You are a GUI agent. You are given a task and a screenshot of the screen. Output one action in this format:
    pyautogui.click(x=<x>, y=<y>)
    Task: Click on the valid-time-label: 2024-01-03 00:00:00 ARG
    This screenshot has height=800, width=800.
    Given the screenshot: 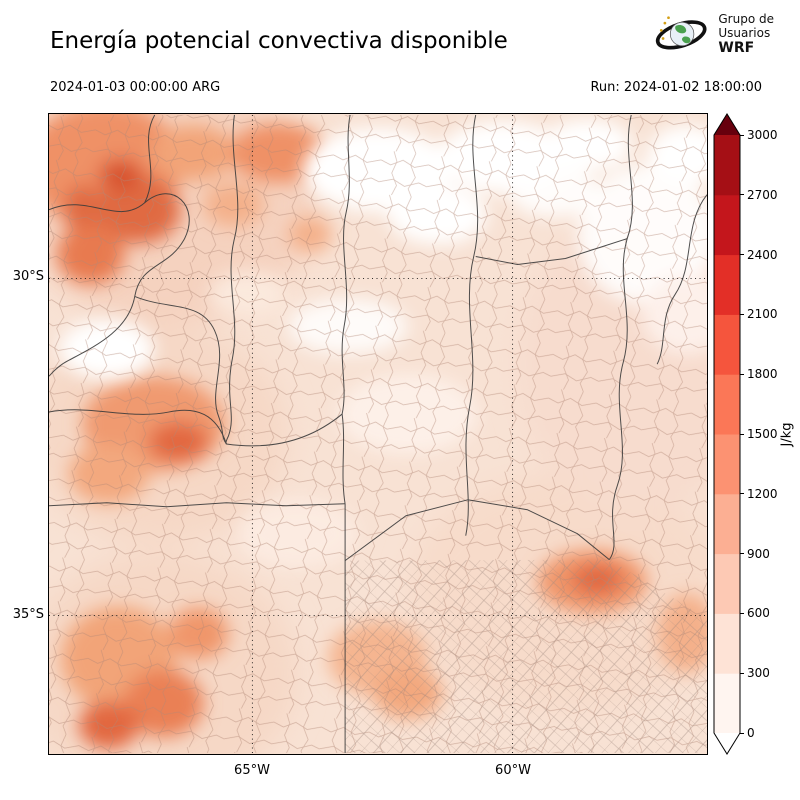 What is the action you would take?
    pyautogui.click(x=135, y=87)
    